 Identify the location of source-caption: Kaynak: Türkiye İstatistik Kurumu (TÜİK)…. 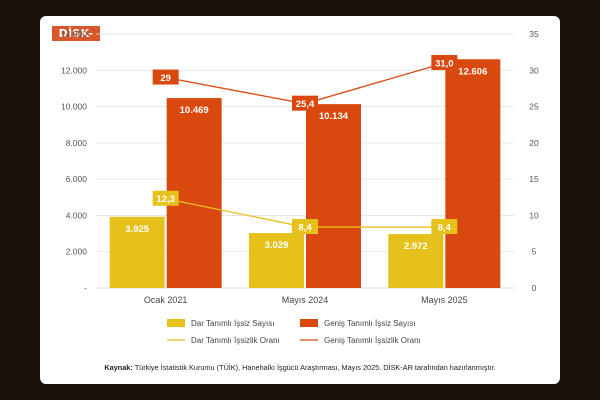
(300, 367).